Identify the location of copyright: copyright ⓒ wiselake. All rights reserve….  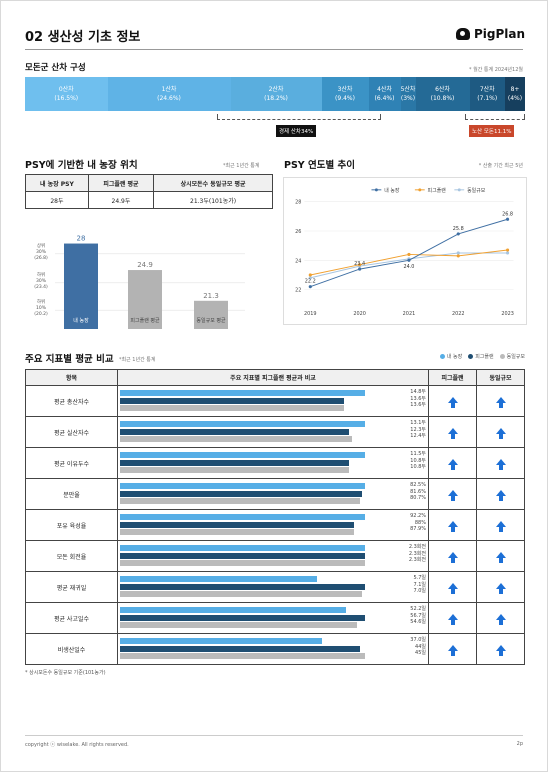
(77, 745).